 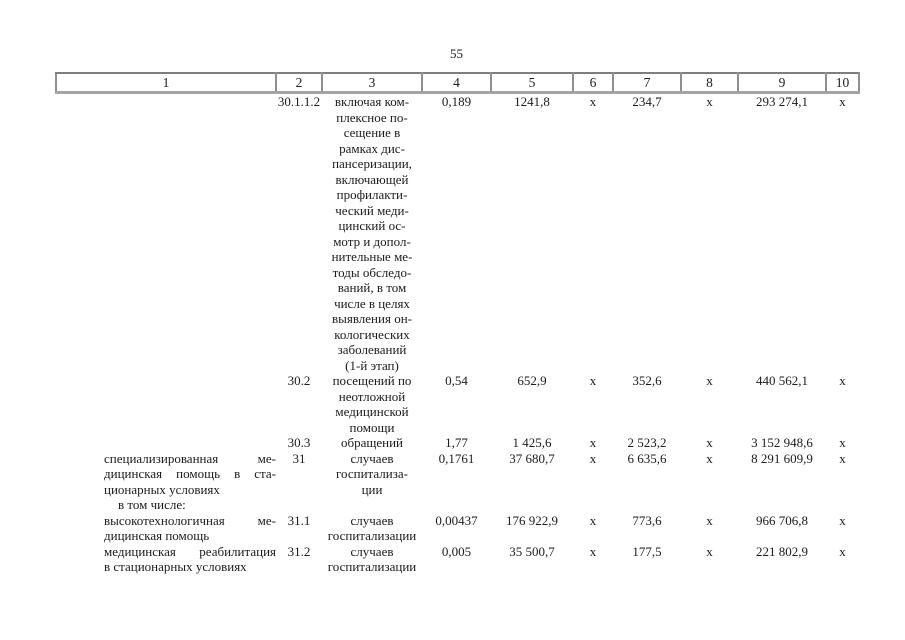 I want to click on cell-value: 6 635,6, so click(x=647, y=458).